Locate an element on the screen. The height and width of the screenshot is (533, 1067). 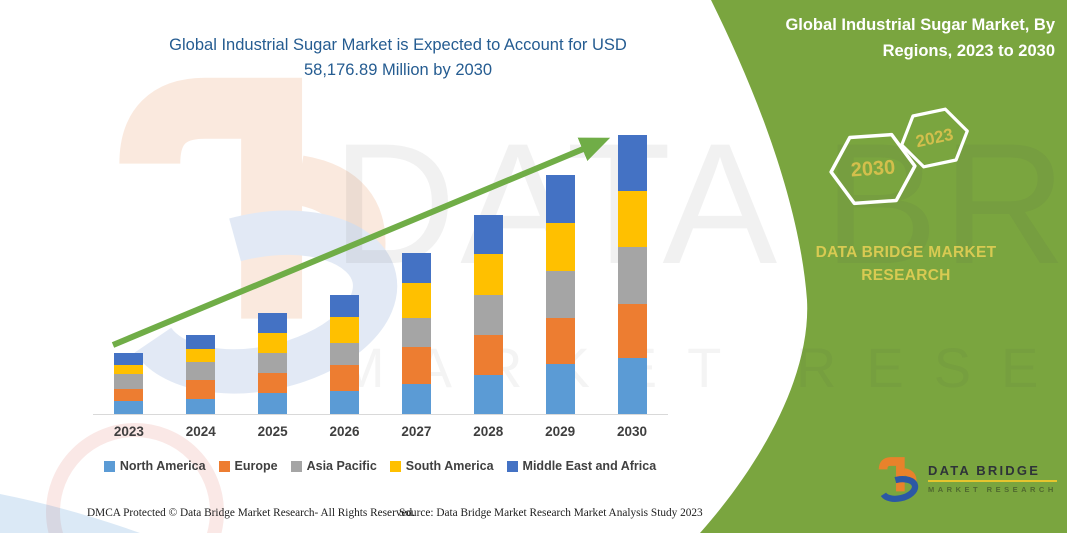
x-axis-label: 2024 is located at coordinates (200, 431).